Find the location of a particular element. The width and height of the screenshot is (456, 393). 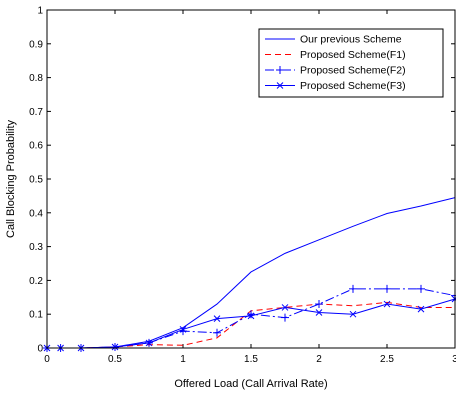

x-tick-label: 2 is located at coordinates (319, 359).